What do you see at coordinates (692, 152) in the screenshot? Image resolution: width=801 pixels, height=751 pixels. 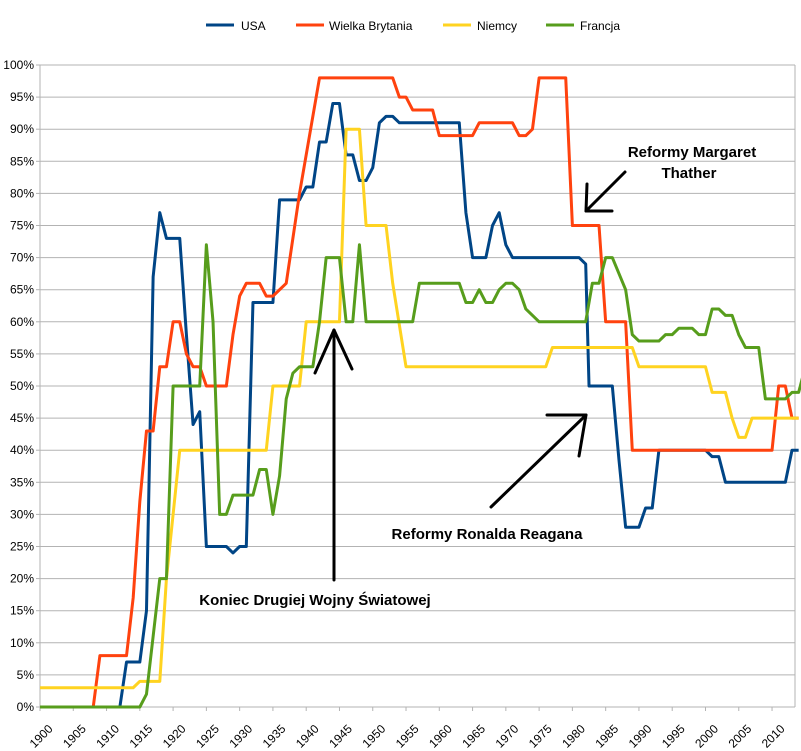 I see `annotation-reformy-margaret: Reformy Margaret` at bounding box center [692, 152].